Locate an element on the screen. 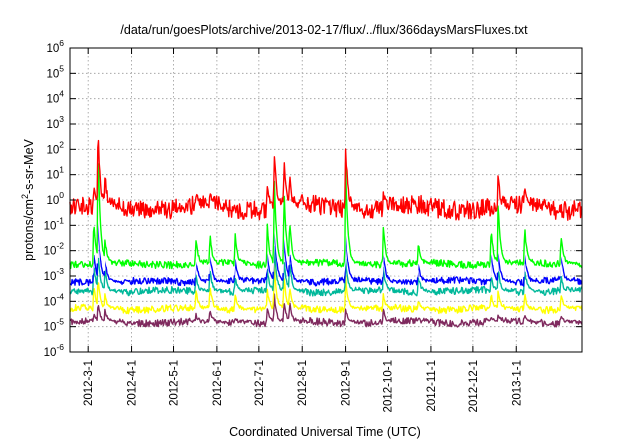 This screenshot has height=448, width=640. series-white is located at coordinates (326, 242).